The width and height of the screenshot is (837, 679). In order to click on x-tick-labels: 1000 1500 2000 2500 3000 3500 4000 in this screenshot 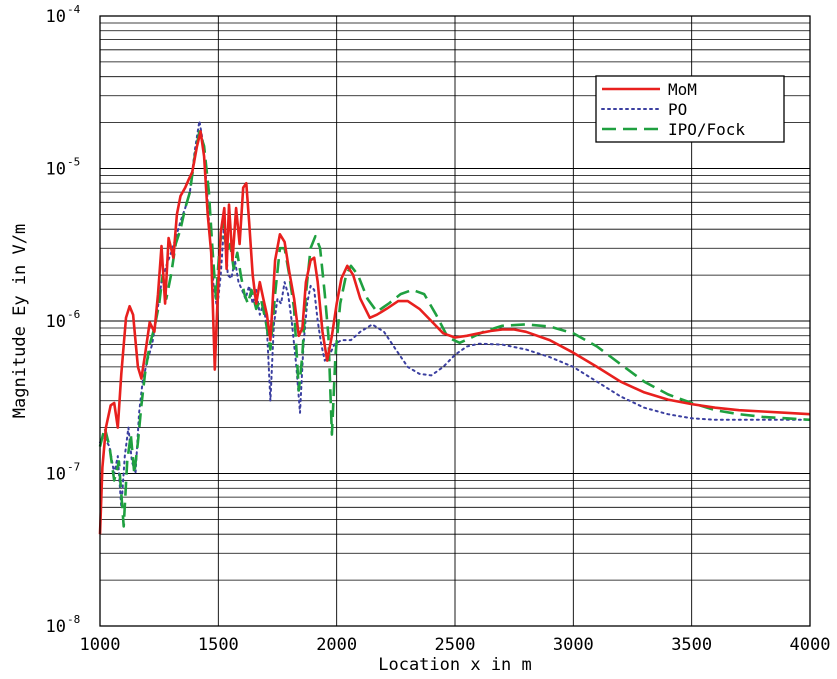, I will do `click(455, 645)`.